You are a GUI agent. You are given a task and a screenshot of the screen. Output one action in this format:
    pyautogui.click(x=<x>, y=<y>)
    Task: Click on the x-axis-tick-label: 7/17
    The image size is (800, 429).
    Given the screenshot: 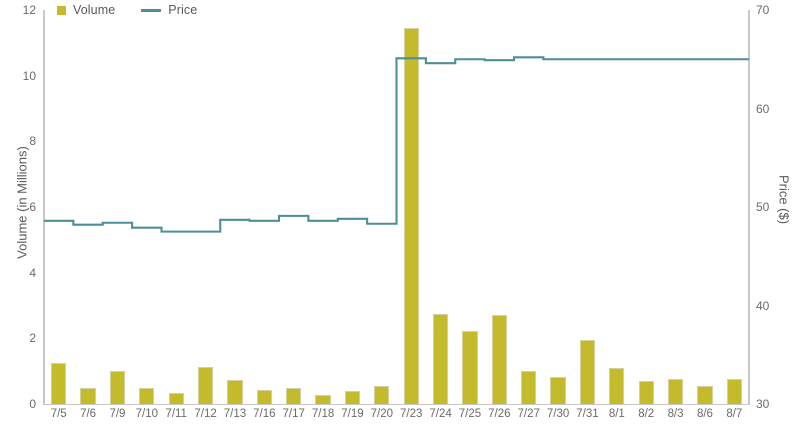 What is the action you would take?
    pyautogui.click(x=293, y=414)
    